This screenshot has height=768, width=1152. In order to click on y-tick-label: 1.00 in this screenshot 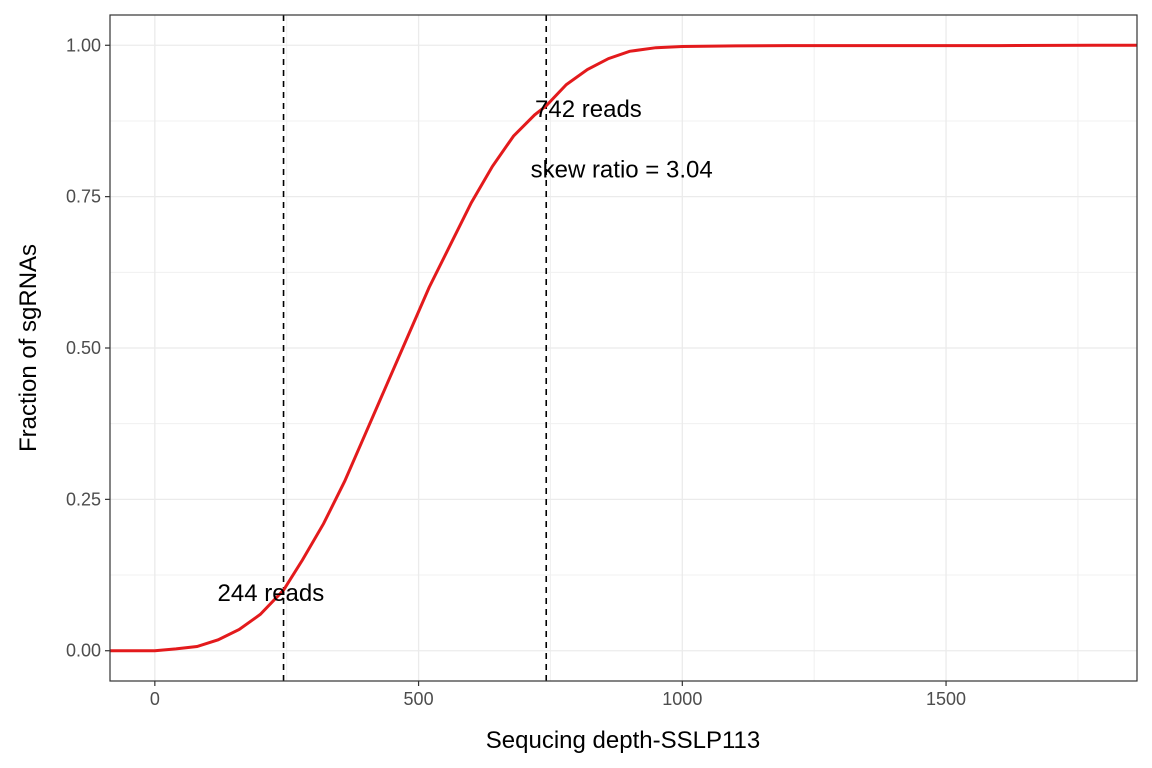, I will do `click(83, 45)`.